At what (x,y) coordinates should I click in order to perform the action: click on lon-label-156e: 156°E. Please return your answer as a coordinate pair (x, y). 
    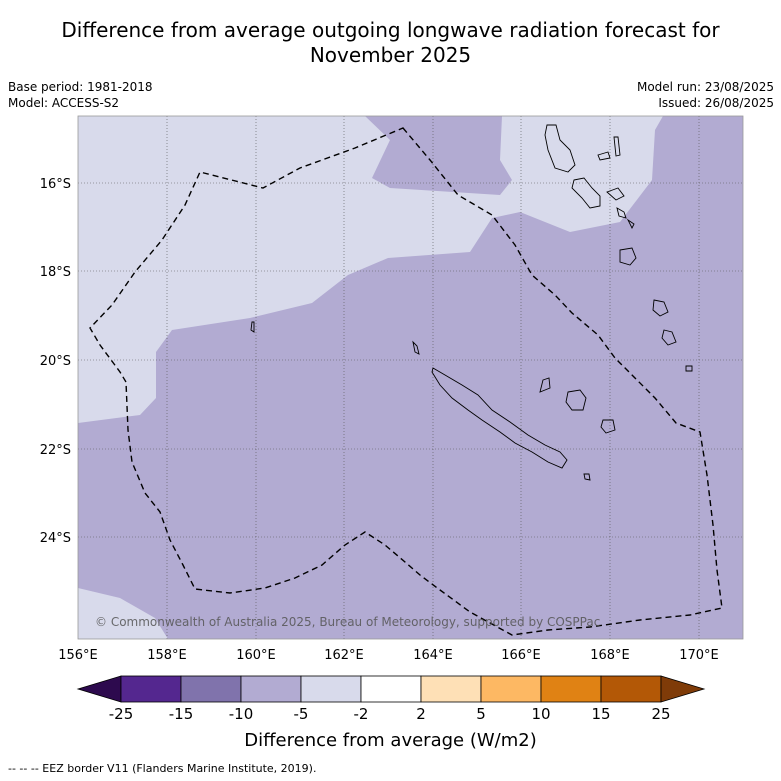
    Looking at the image, I should click on (78, 655).